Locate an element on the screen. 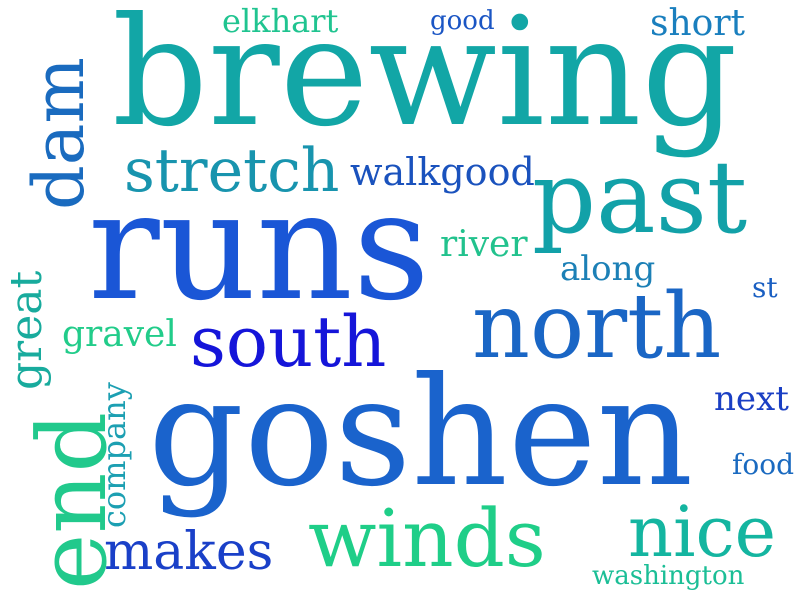 This screenshot has width=800, height=600. word-good: good is located at coordinates (462, 21).